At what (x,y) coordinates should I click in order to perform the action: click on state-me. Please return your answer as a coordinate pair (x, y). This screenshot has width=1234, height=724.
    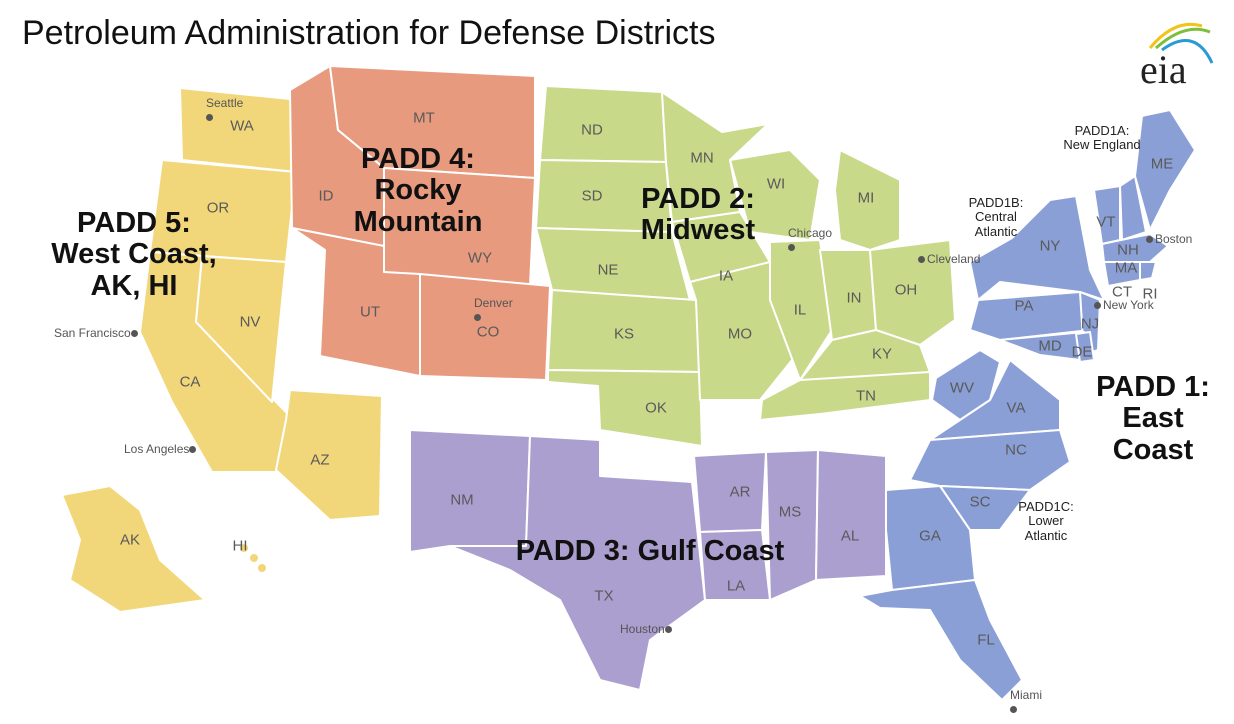
    Looking at the image, I should click on (1165, 170).